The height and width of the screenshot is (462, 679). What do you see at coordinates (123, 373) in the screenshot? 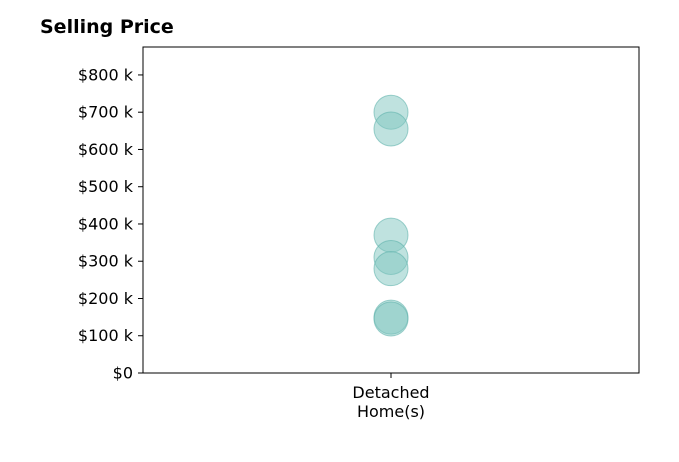
I see `y-tick-label: $0` at bounding box center [123, 373].